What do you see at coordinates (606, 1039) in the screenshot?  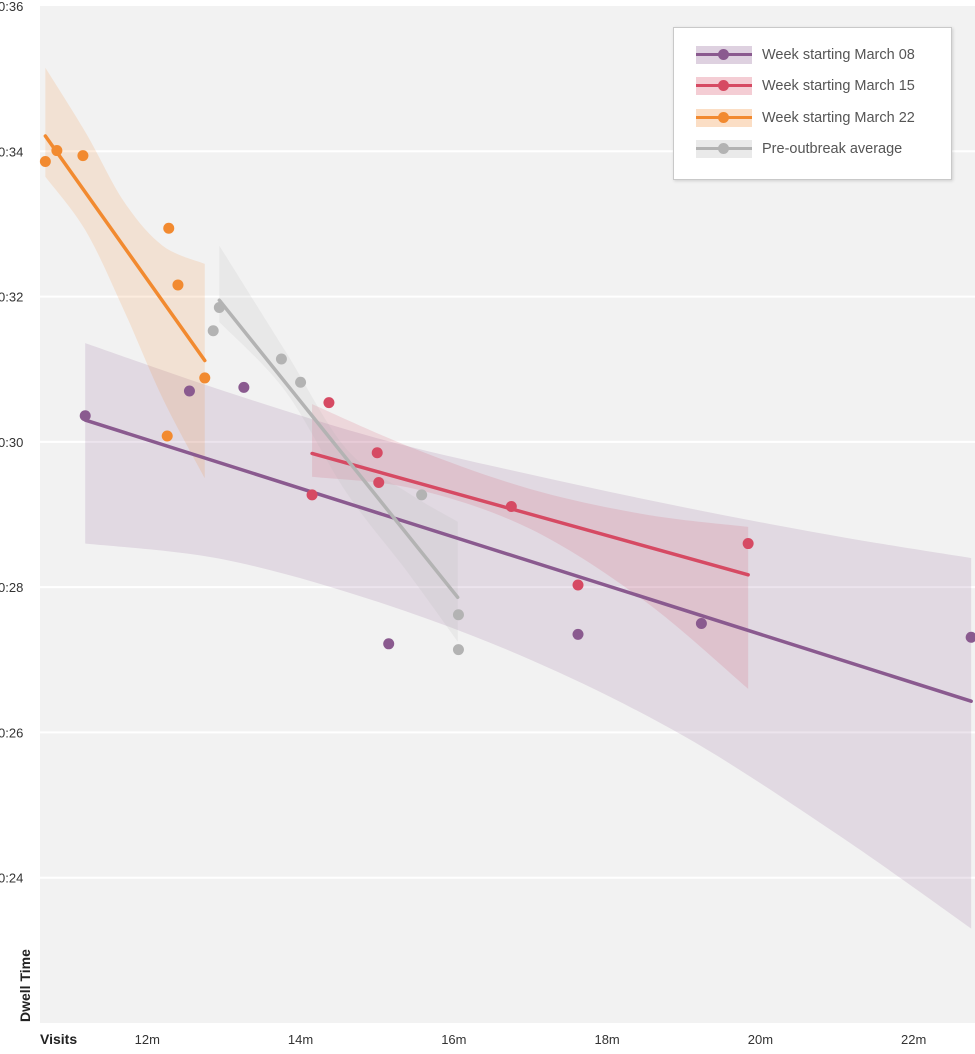 I see `x-tick-label: 18m` at bounding box center [606, 1039].